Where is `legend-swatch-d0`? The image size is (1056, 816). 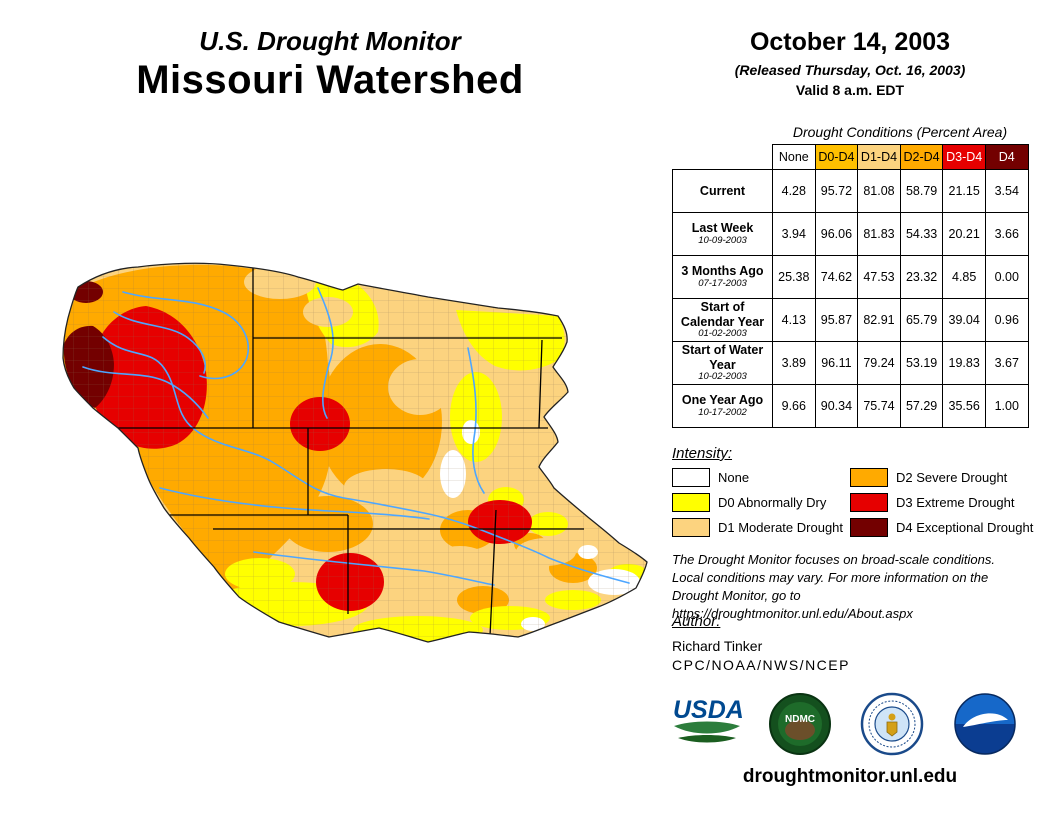 legend-swatch-d0 is located at coordinates (691, 502).